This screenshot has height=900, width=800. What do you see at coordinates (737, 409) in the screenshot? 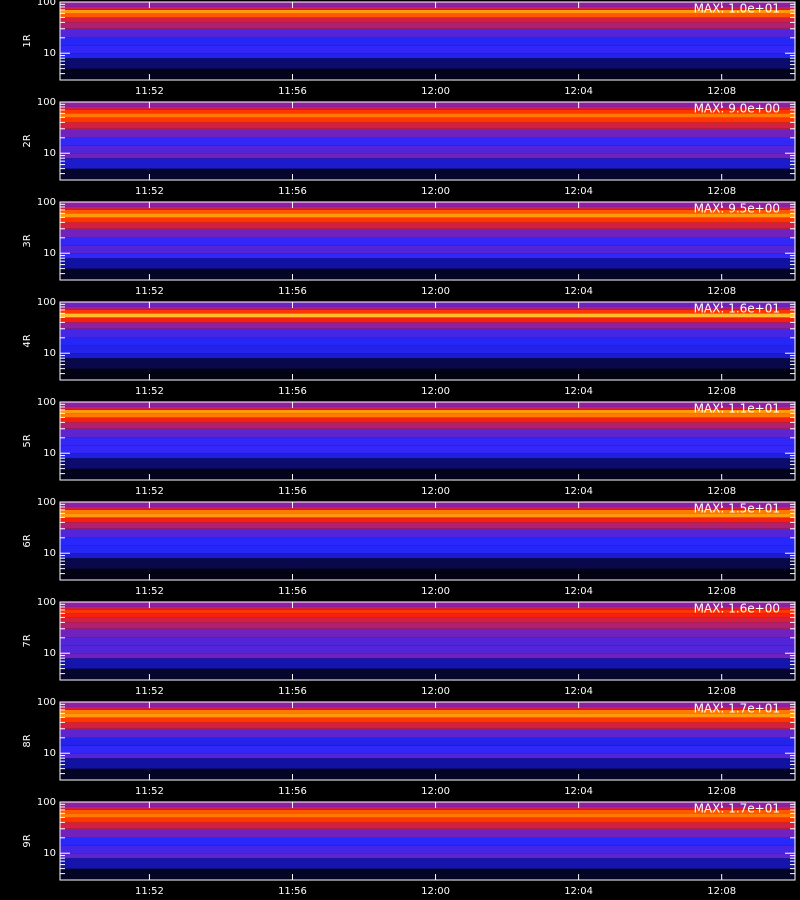
I see `annotation: MAX: 1.1e+01` at bounding box center [737, 409].